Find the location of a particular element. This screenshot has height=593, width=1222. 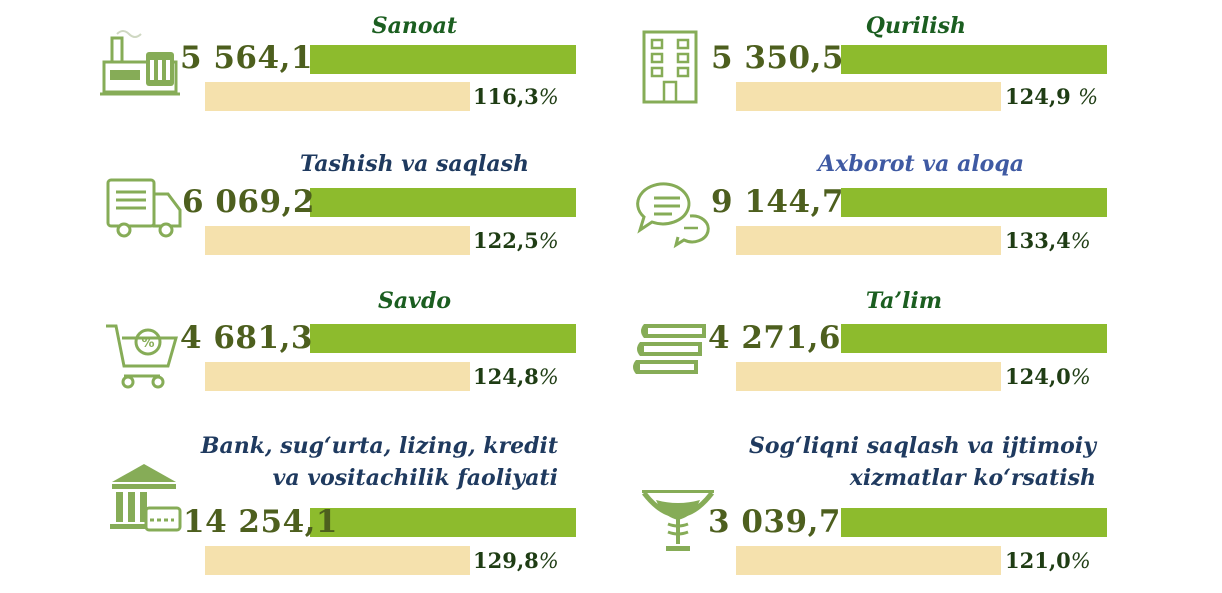

growth-percent-value: 124,8 is located at coordinates (506, 376).